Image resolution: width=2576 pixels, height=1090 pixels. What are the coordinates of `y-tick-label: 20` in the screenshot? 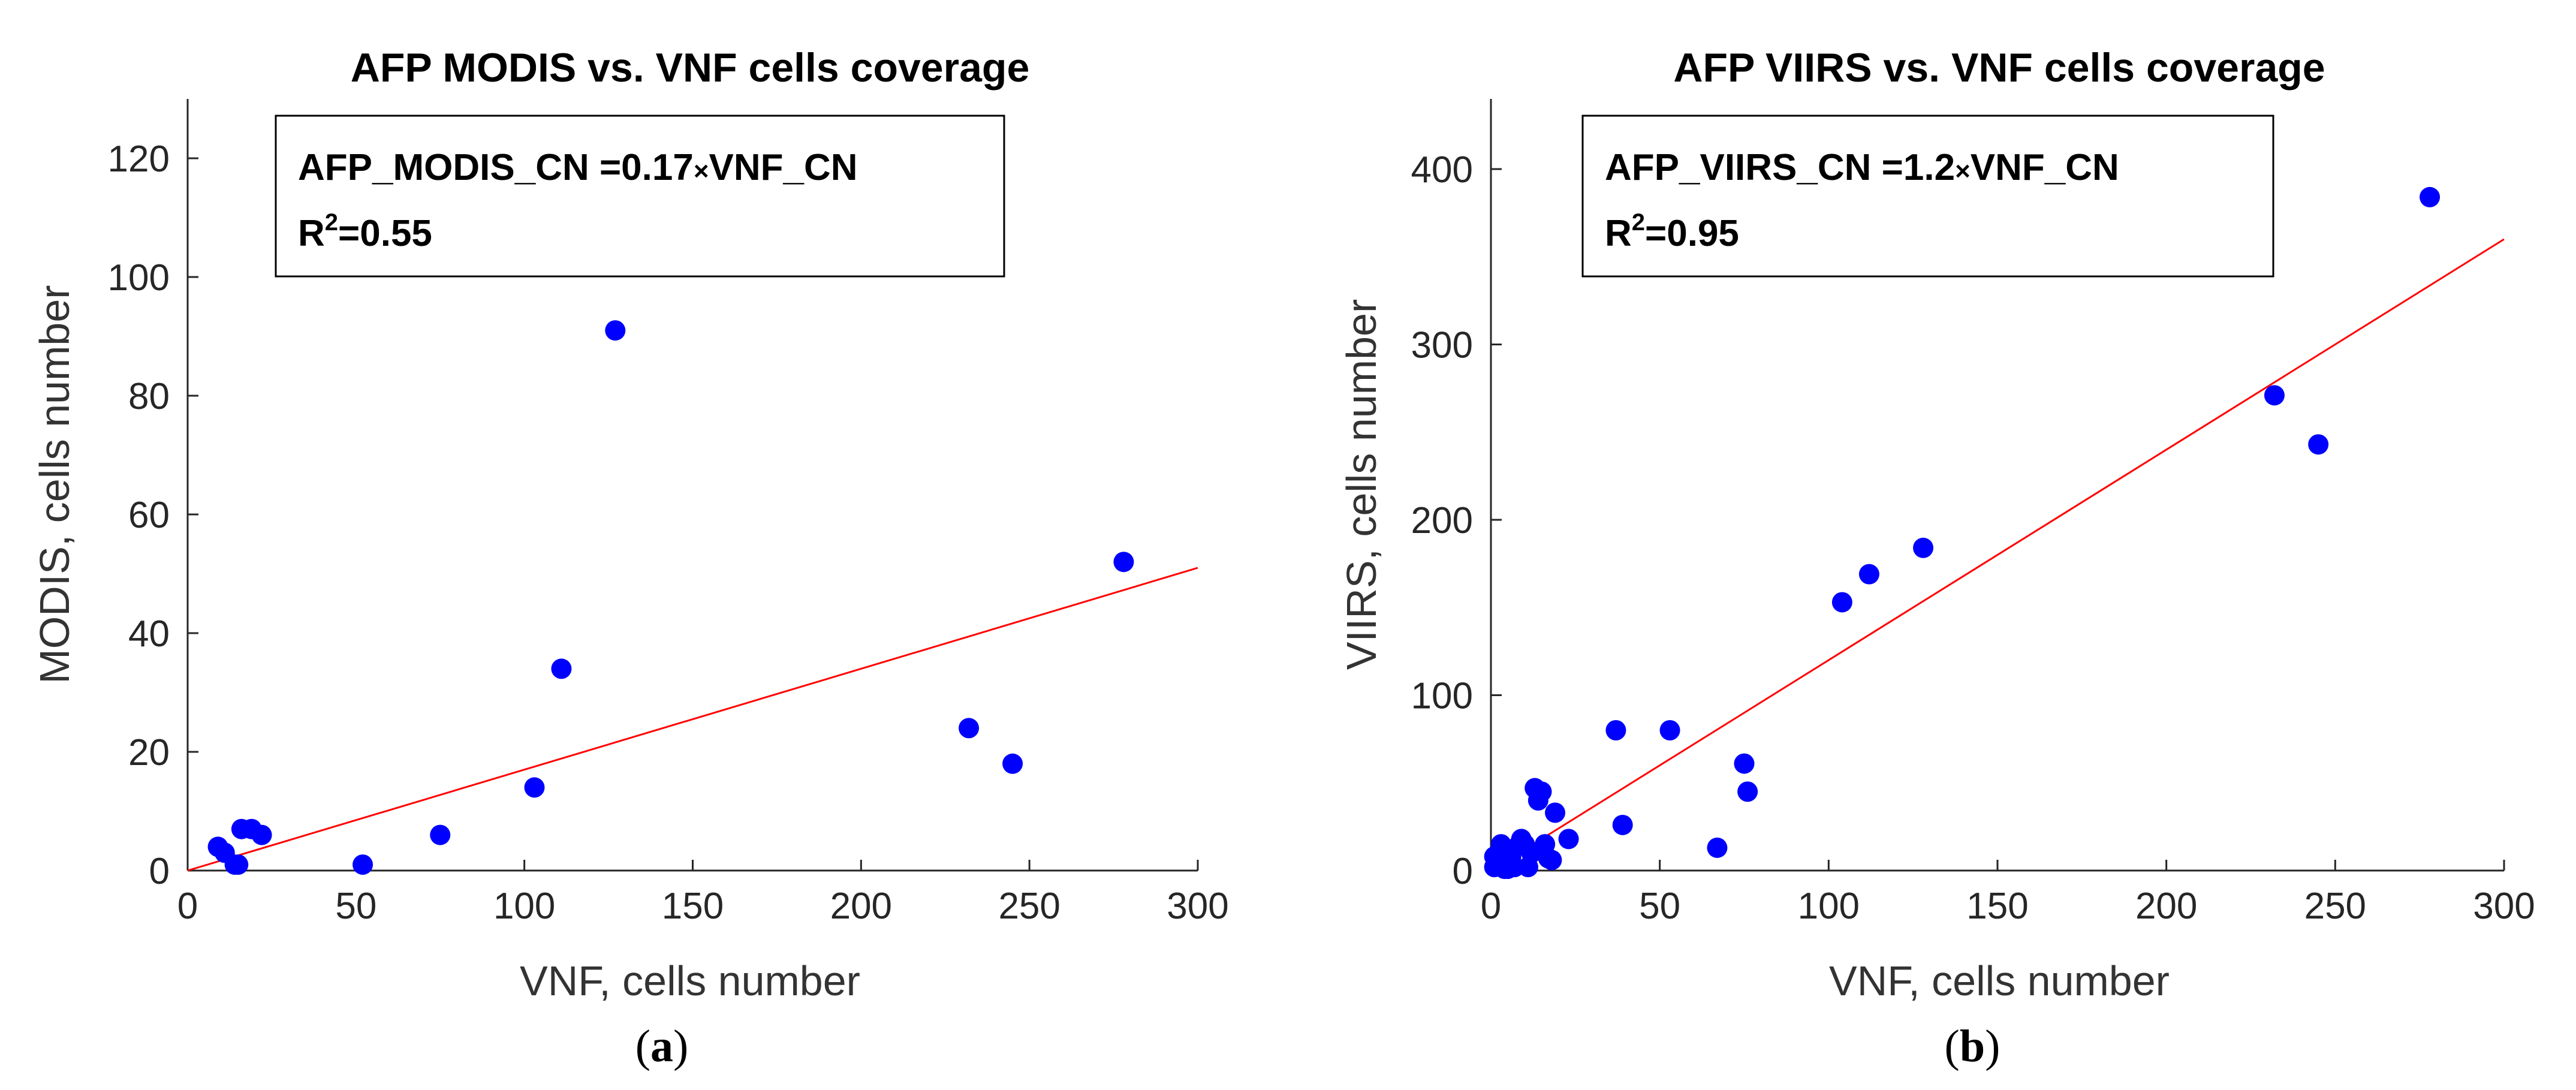 It's located at (149, 752).